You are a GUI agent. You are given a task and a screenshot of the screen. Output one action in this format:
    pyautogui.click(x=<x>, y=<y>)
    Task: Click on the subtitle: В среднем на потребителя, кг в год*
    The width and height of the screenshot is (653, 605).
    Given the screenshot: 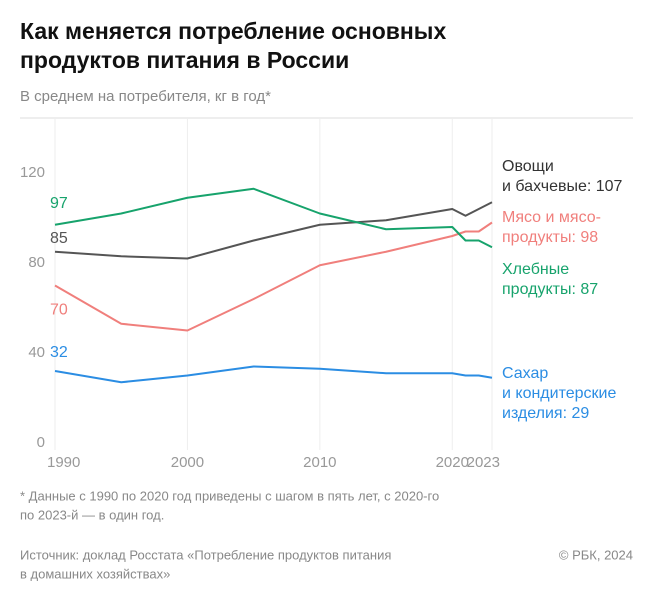 What is the action you would take?
    pyautogui.click(x=145, y=96)
    